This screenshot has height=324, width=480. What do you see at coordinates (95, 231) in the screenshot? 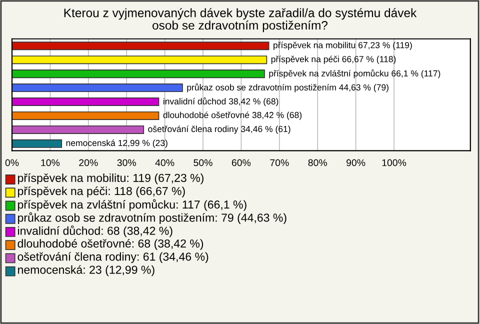
I see `text: invalidní důchod: 68 (38,42 %)` at bounding box center [95, 231].